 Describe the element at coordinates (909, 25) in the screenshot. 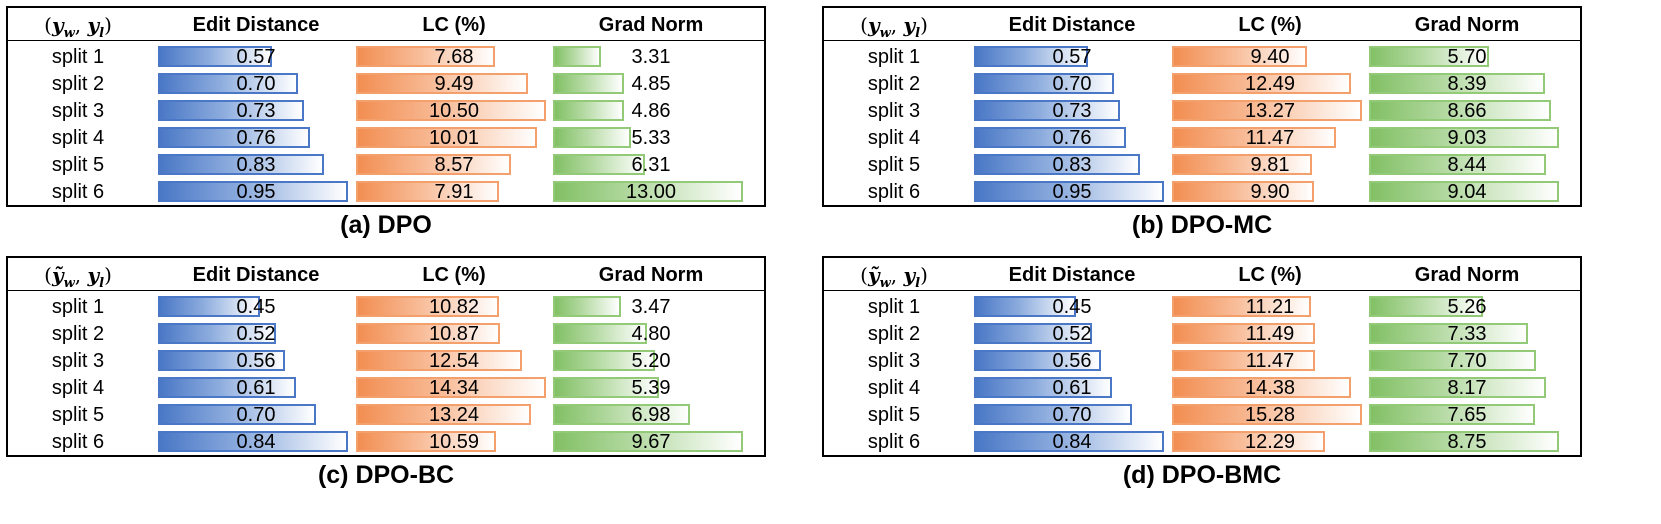

I see `pair-rejected: y` at that location.